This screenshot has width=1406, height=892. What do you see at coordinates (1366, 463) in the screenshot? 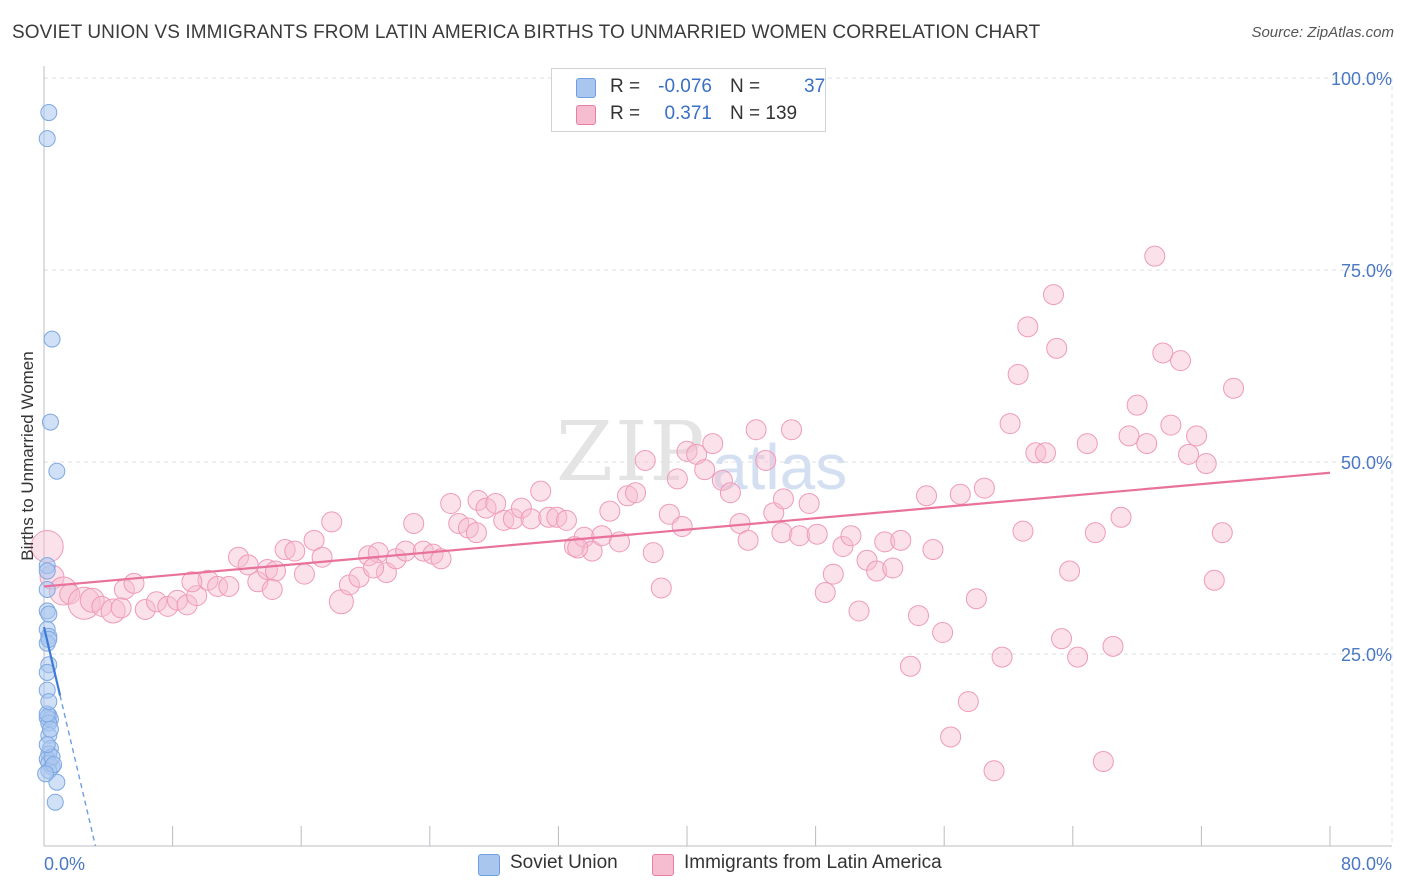
I see `y-tick-label: 50.0%` at bounding box center [1366, 463].